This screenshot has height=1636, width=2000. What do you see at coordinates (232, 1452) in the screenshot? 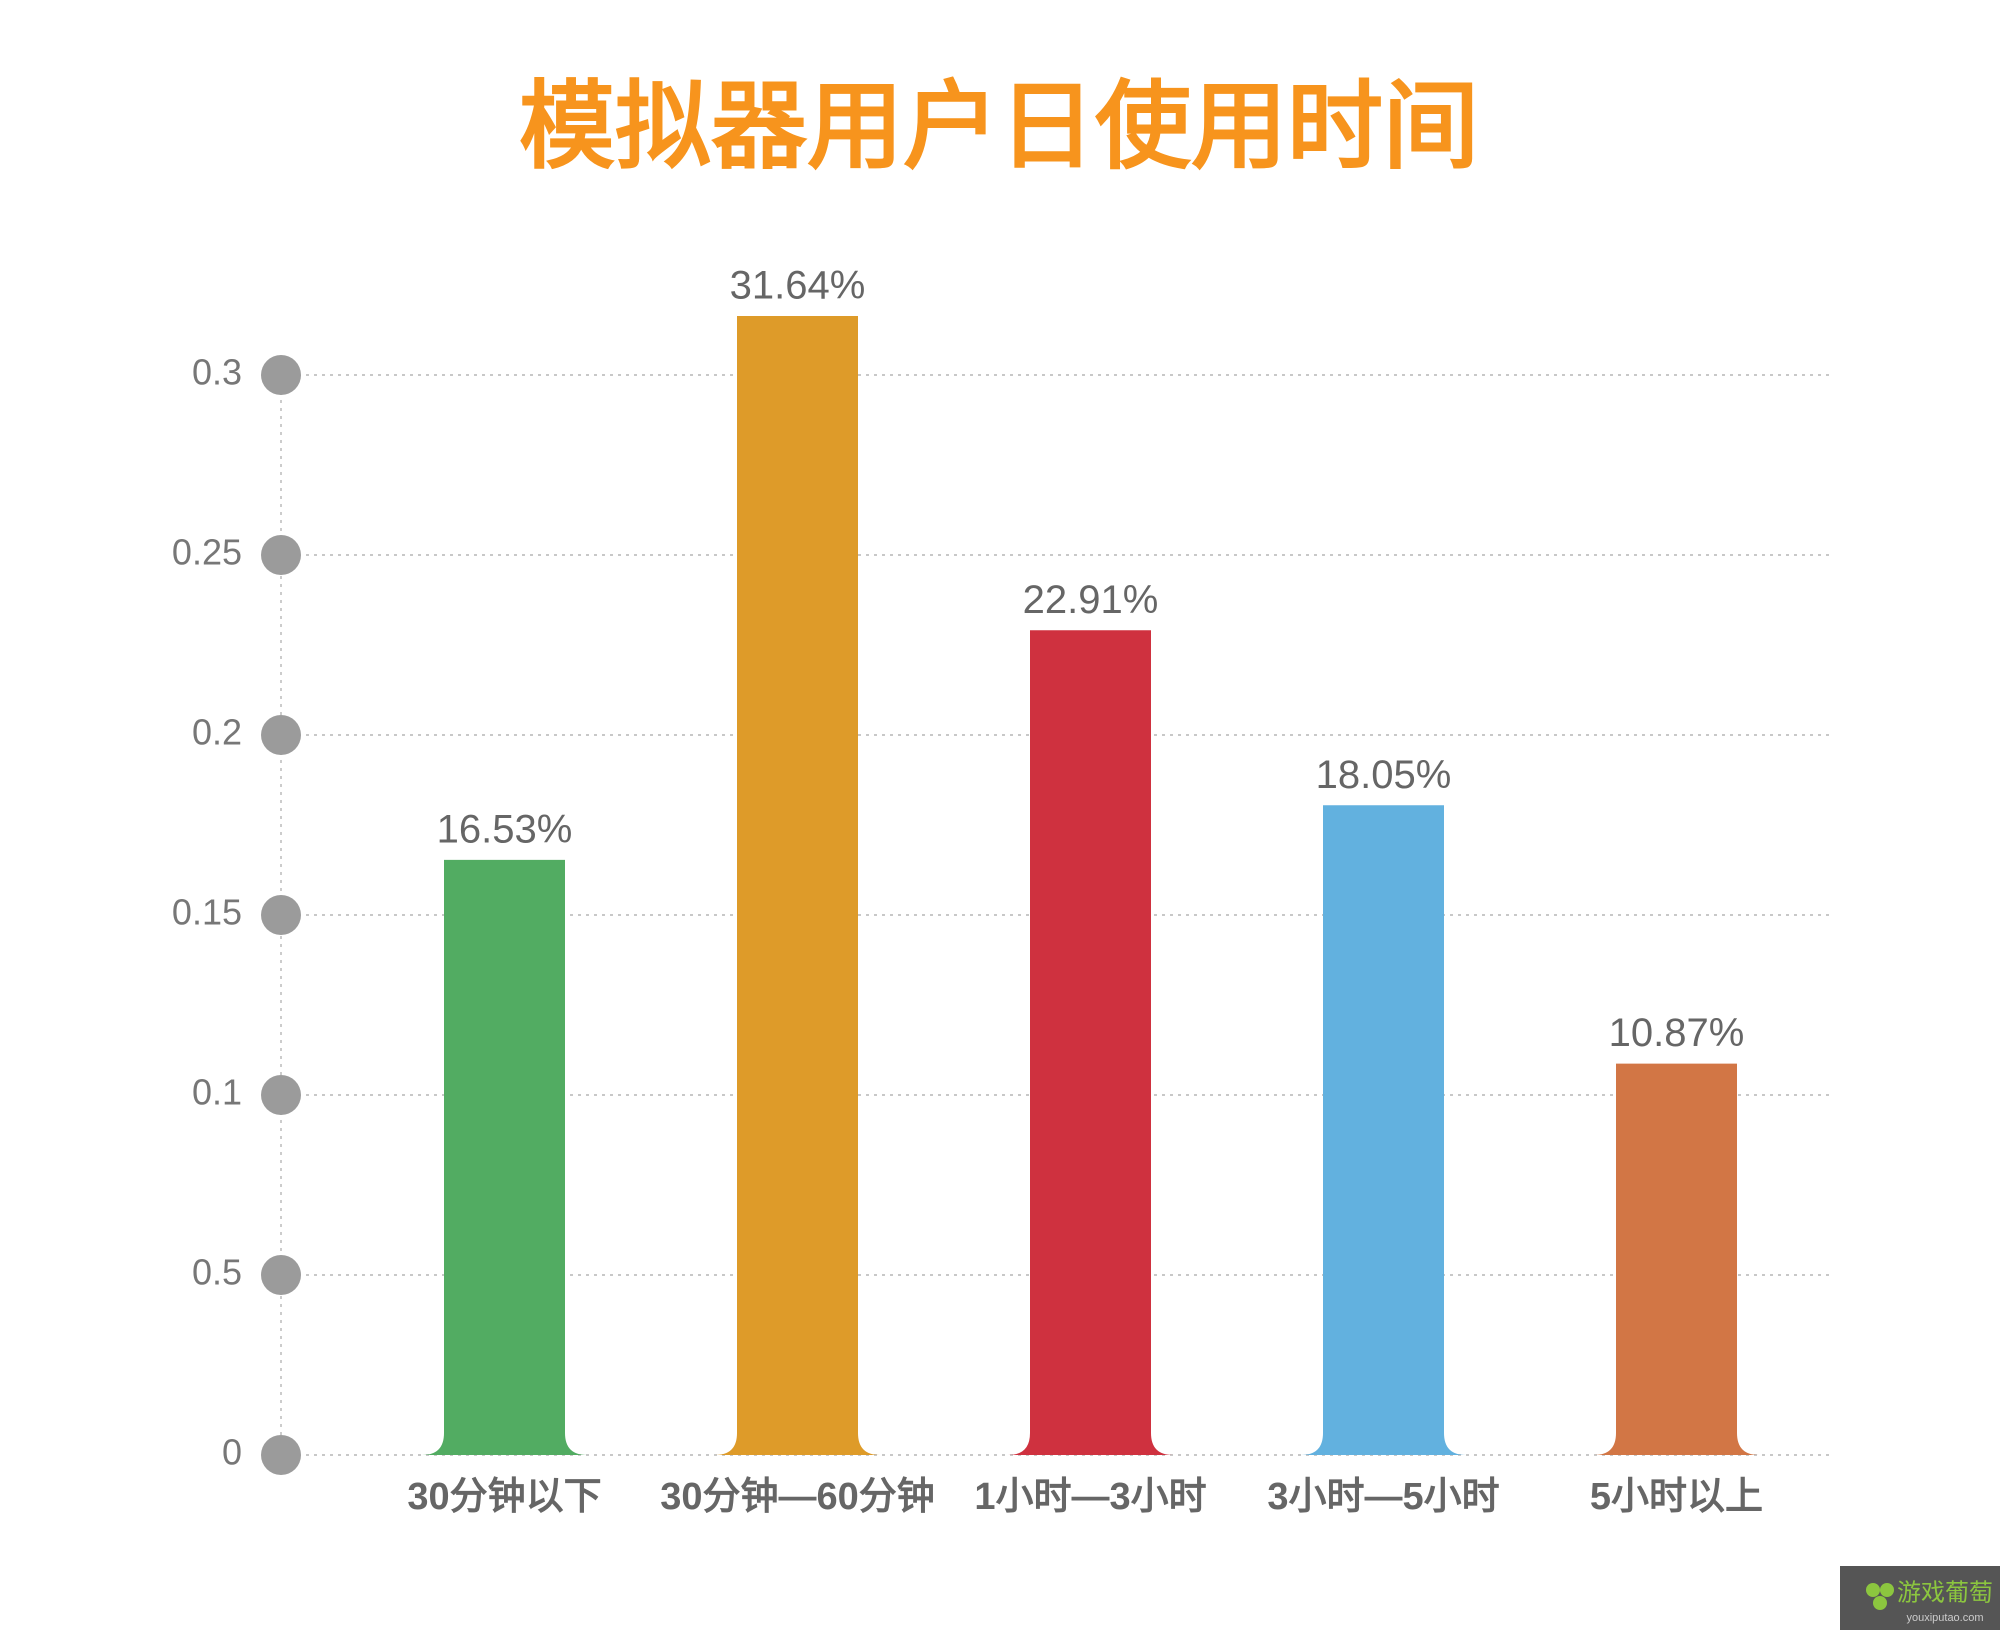
I see `y-tick-label: 0` at bounding box center [232, 1452].